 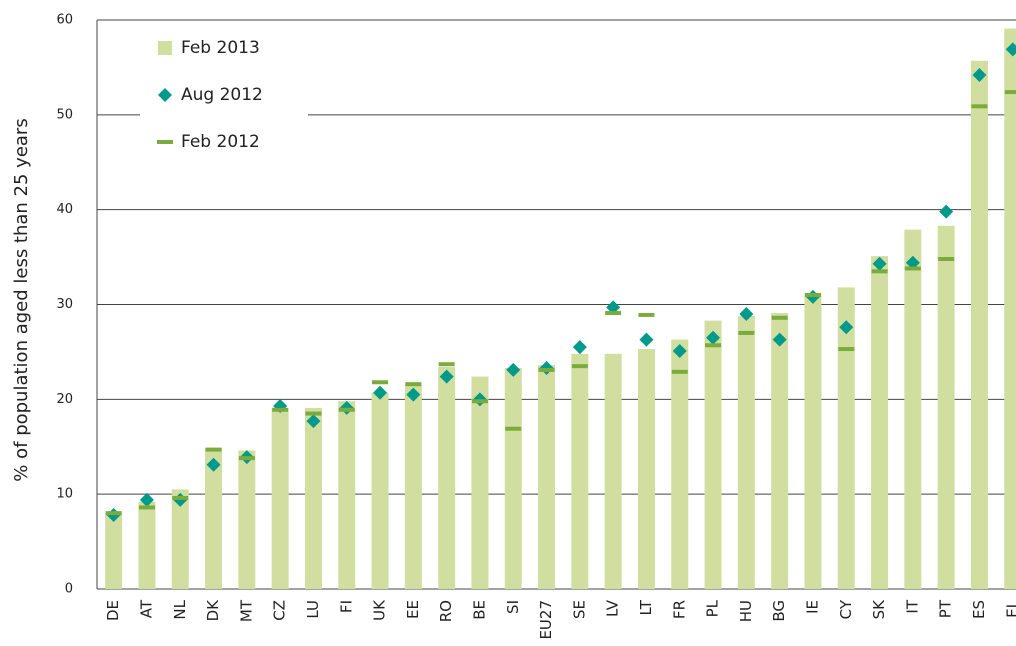 I want to click on x-tick-label: LU, so click(x=313, y=609).